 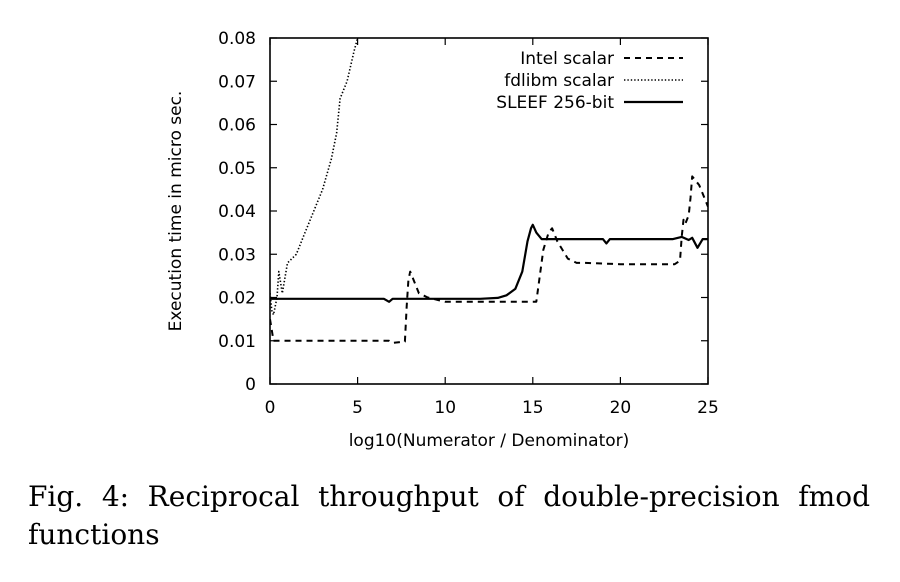 What do you see at coordinates (567, 59) in the screenshot?
I see `legend-label: Intel scalar` at bounding box center [567, 59].